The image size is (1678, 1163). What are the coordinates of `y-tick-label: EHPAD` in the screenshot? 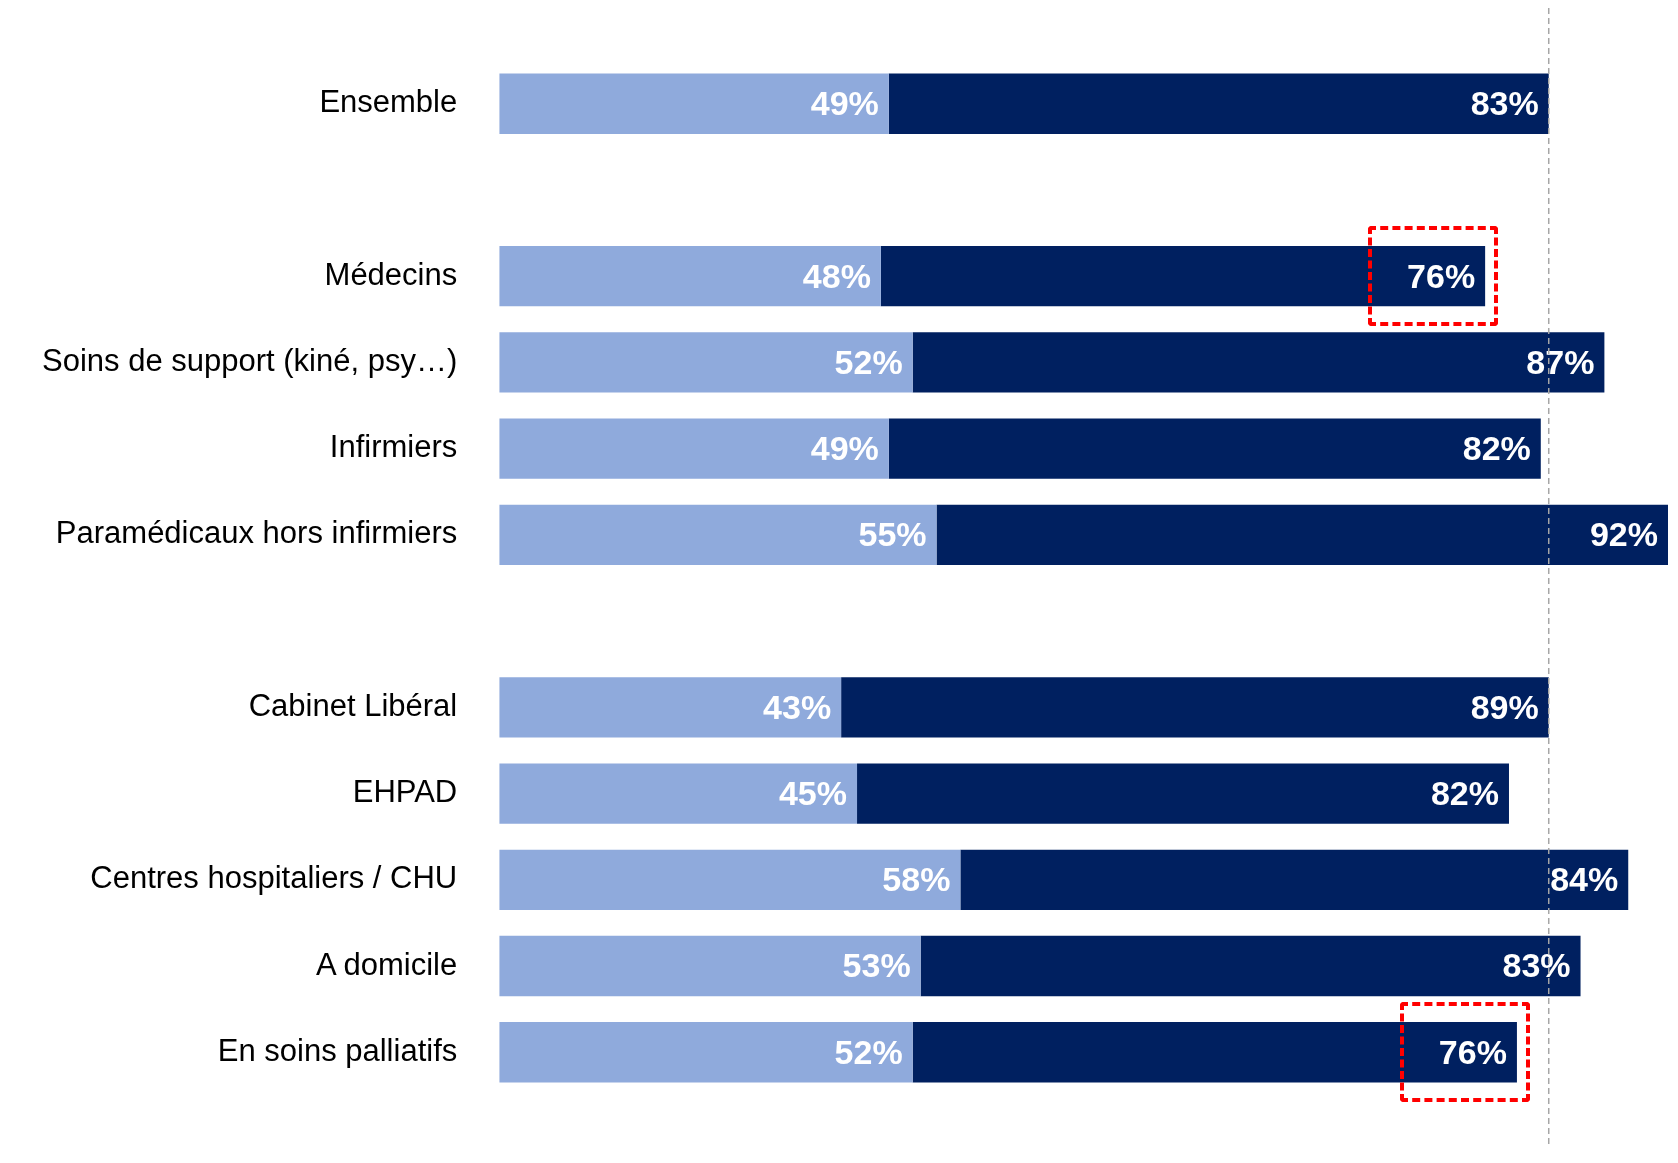 It's located at (405, 792).